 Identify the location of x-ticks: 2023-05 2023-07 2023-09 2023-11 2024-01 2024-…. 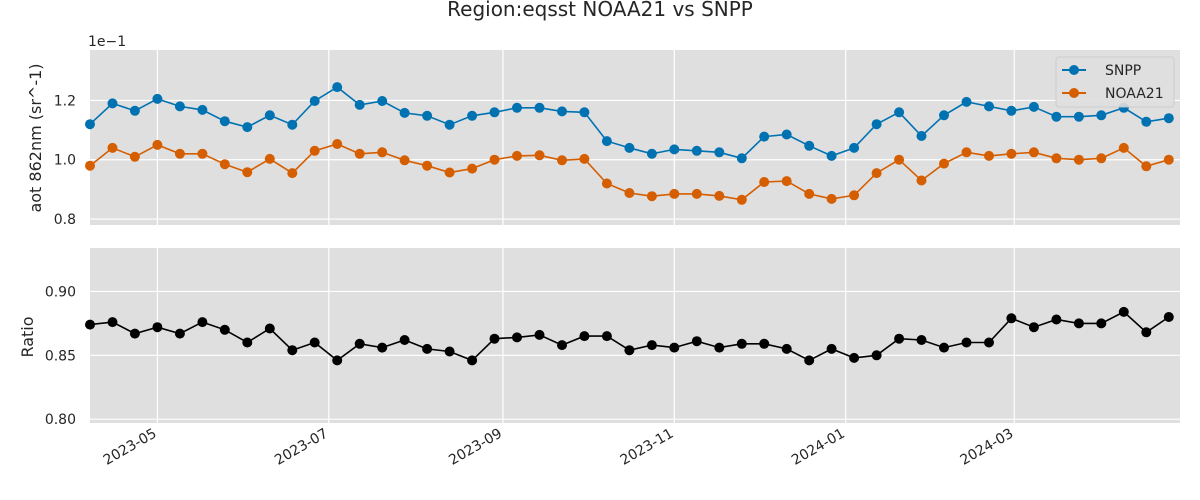
(558, 447).